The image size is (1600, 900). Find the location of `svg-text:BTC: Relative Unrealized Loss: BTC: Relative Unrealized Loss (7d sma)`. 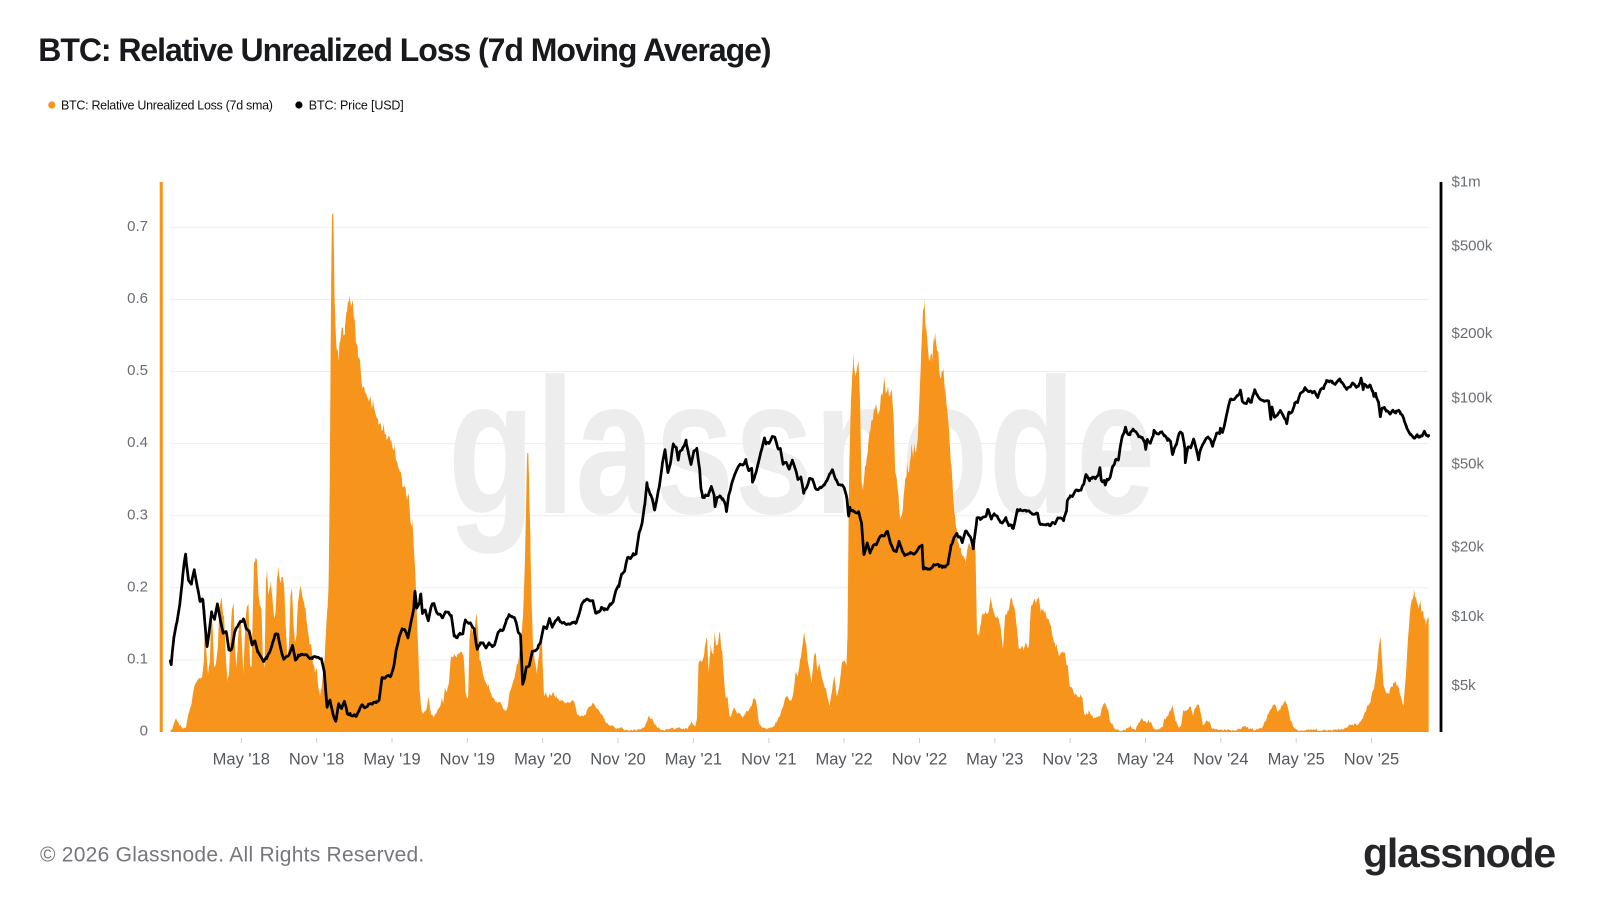

svg-text:BTC: Relative Unrealized Loss: BTC: Relative Unrealized Loss (7d sma) is located at coordinates (167, 106).